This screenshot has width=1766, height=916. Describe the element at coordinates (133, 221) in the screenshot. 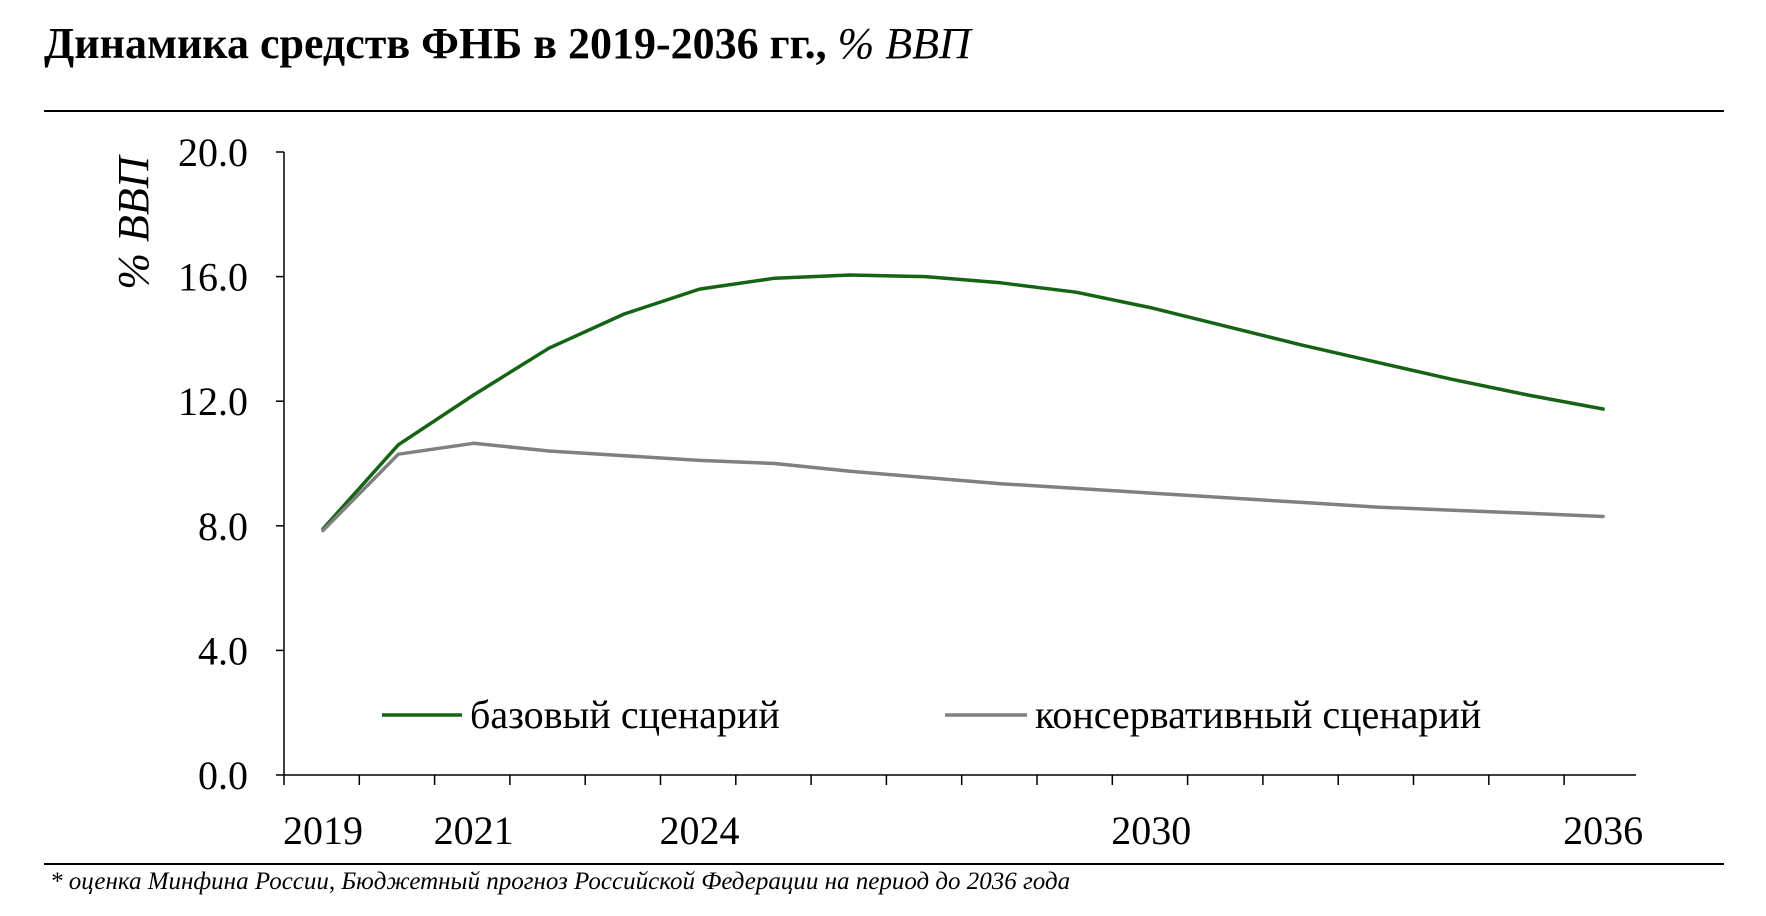

I see `y-axis-label: % ВВП` at that location.